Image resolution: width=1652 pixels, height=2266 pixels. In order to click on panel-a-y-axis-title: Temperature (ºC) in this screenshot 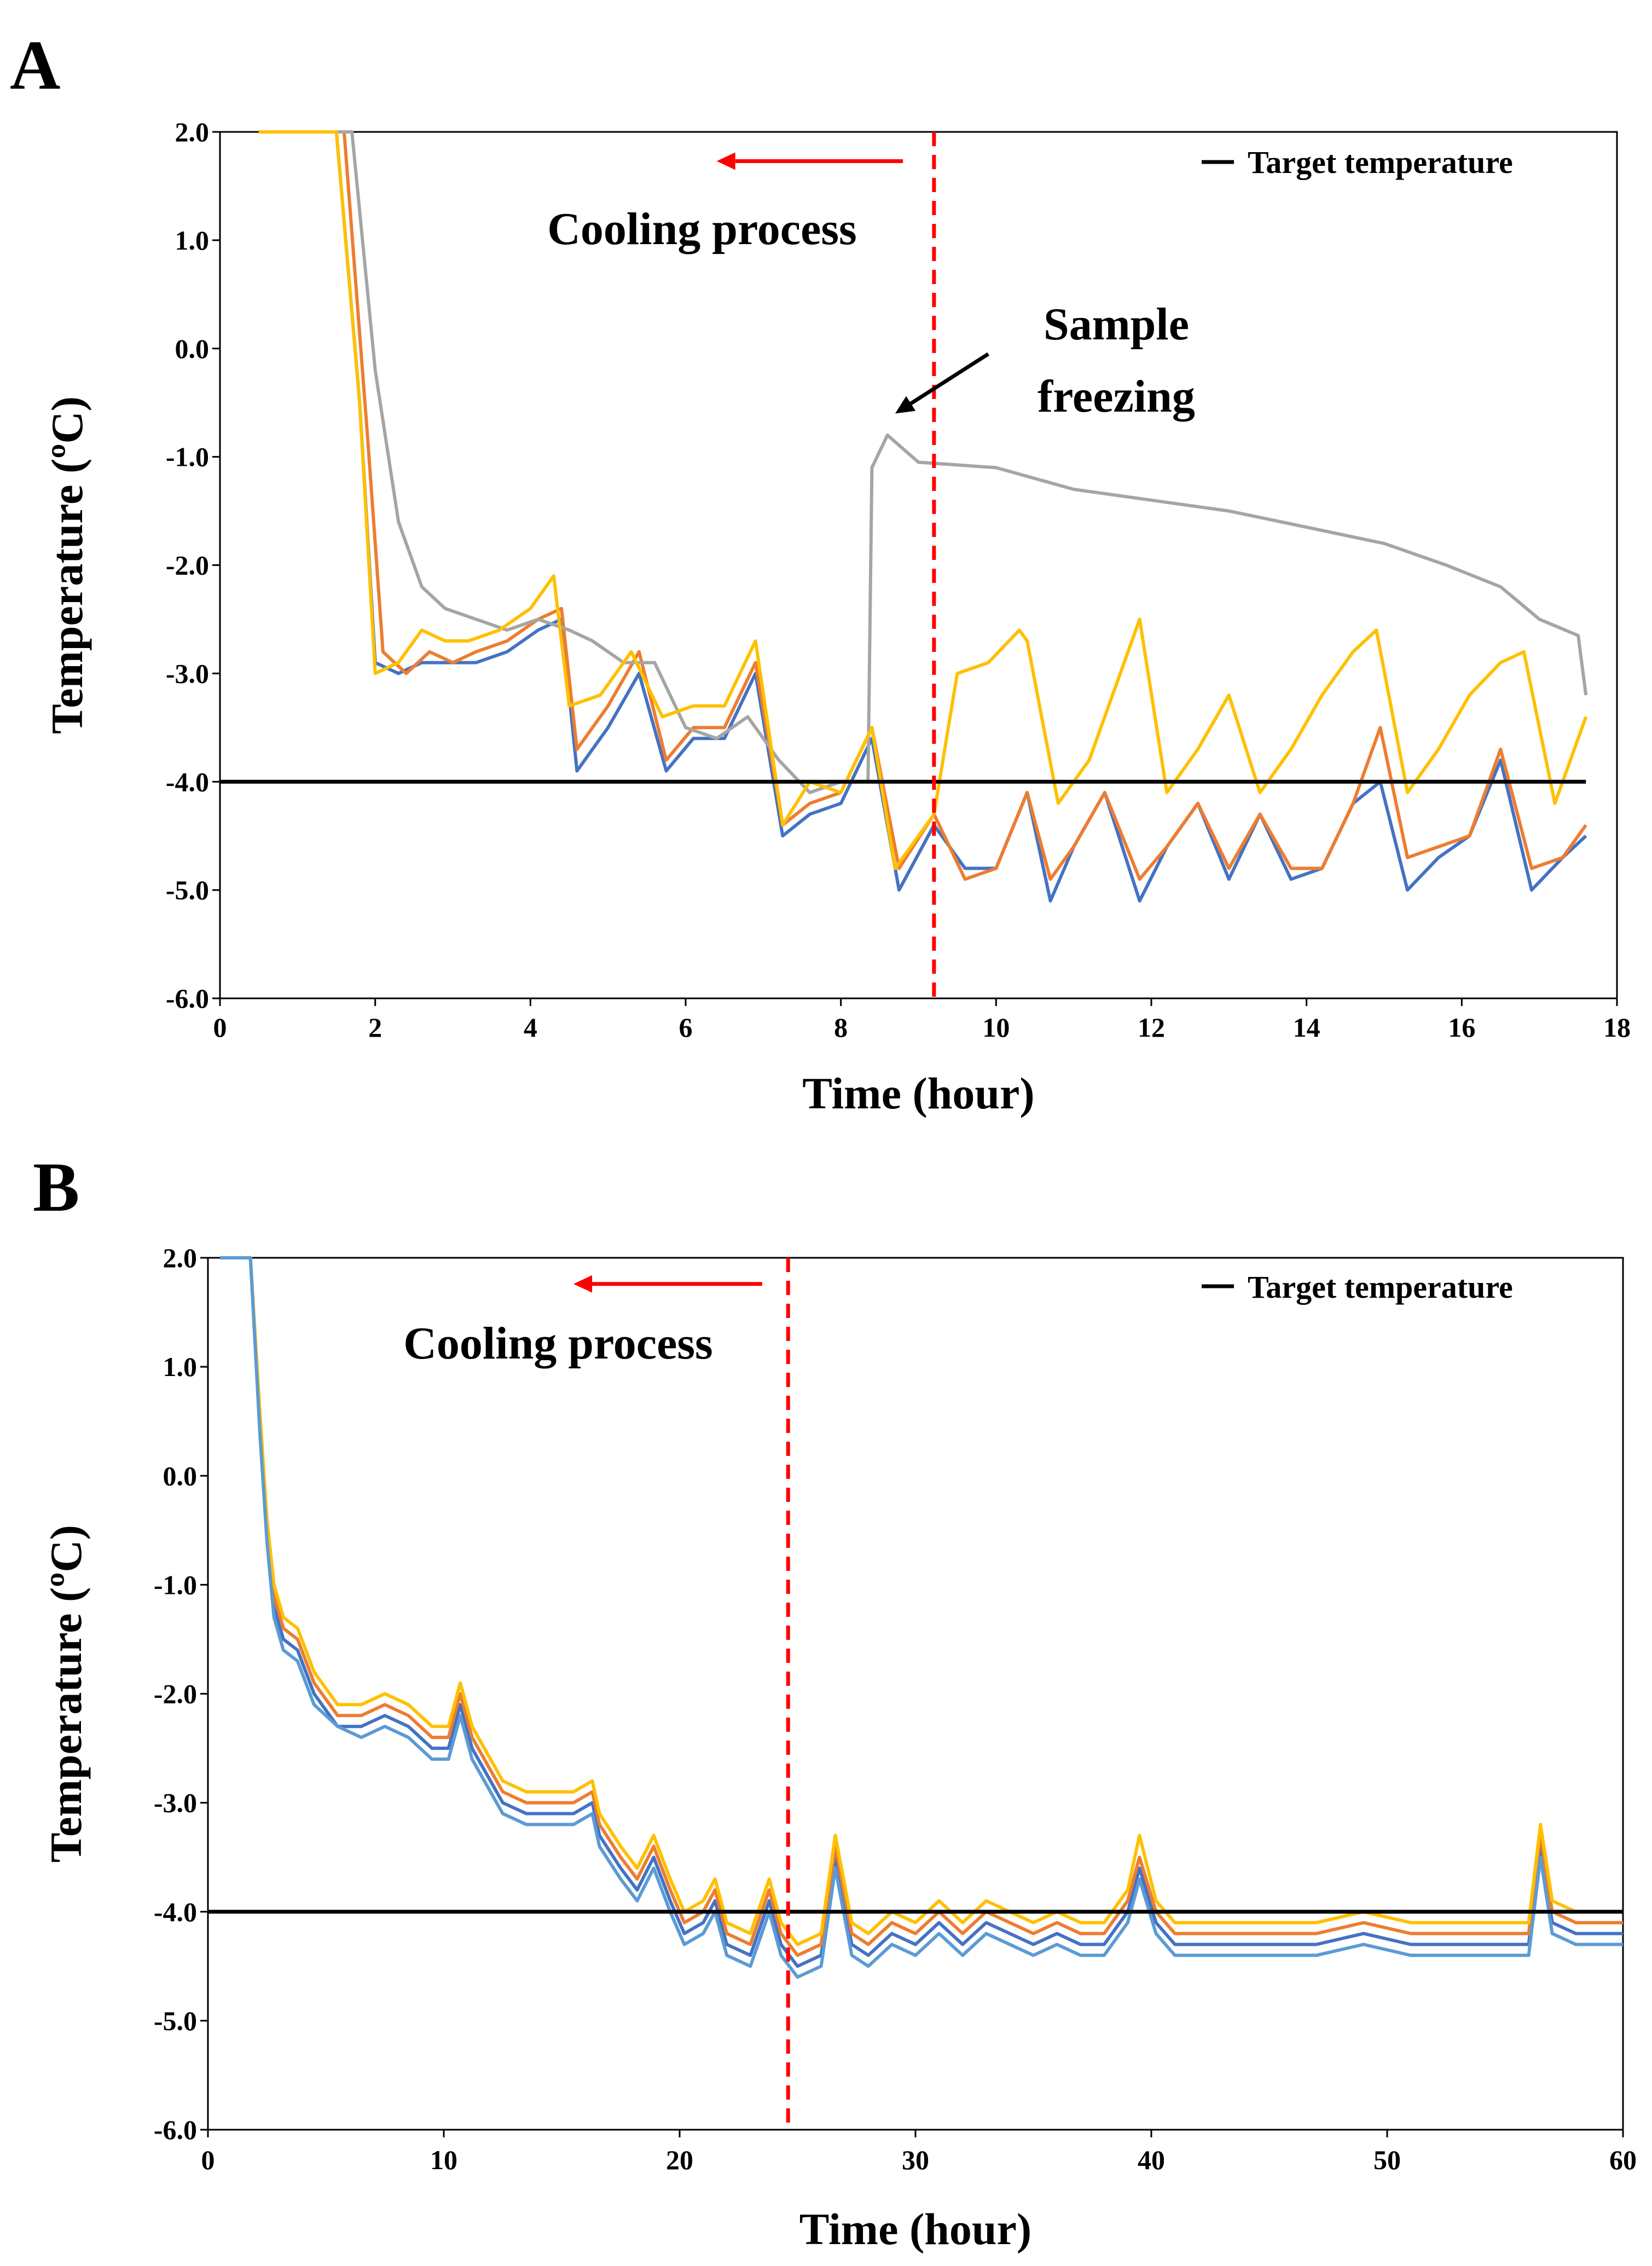, I will do `click(67, 565)`.